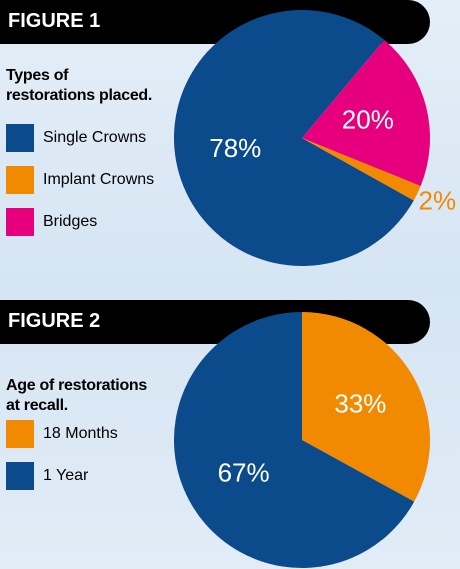 Image resolution: width=460 pixels, height=569 pixels. What do you see at coordinates (368, 119) in the screenshot?
I see `slice-label: 20%` at bounding box center [368, 119].